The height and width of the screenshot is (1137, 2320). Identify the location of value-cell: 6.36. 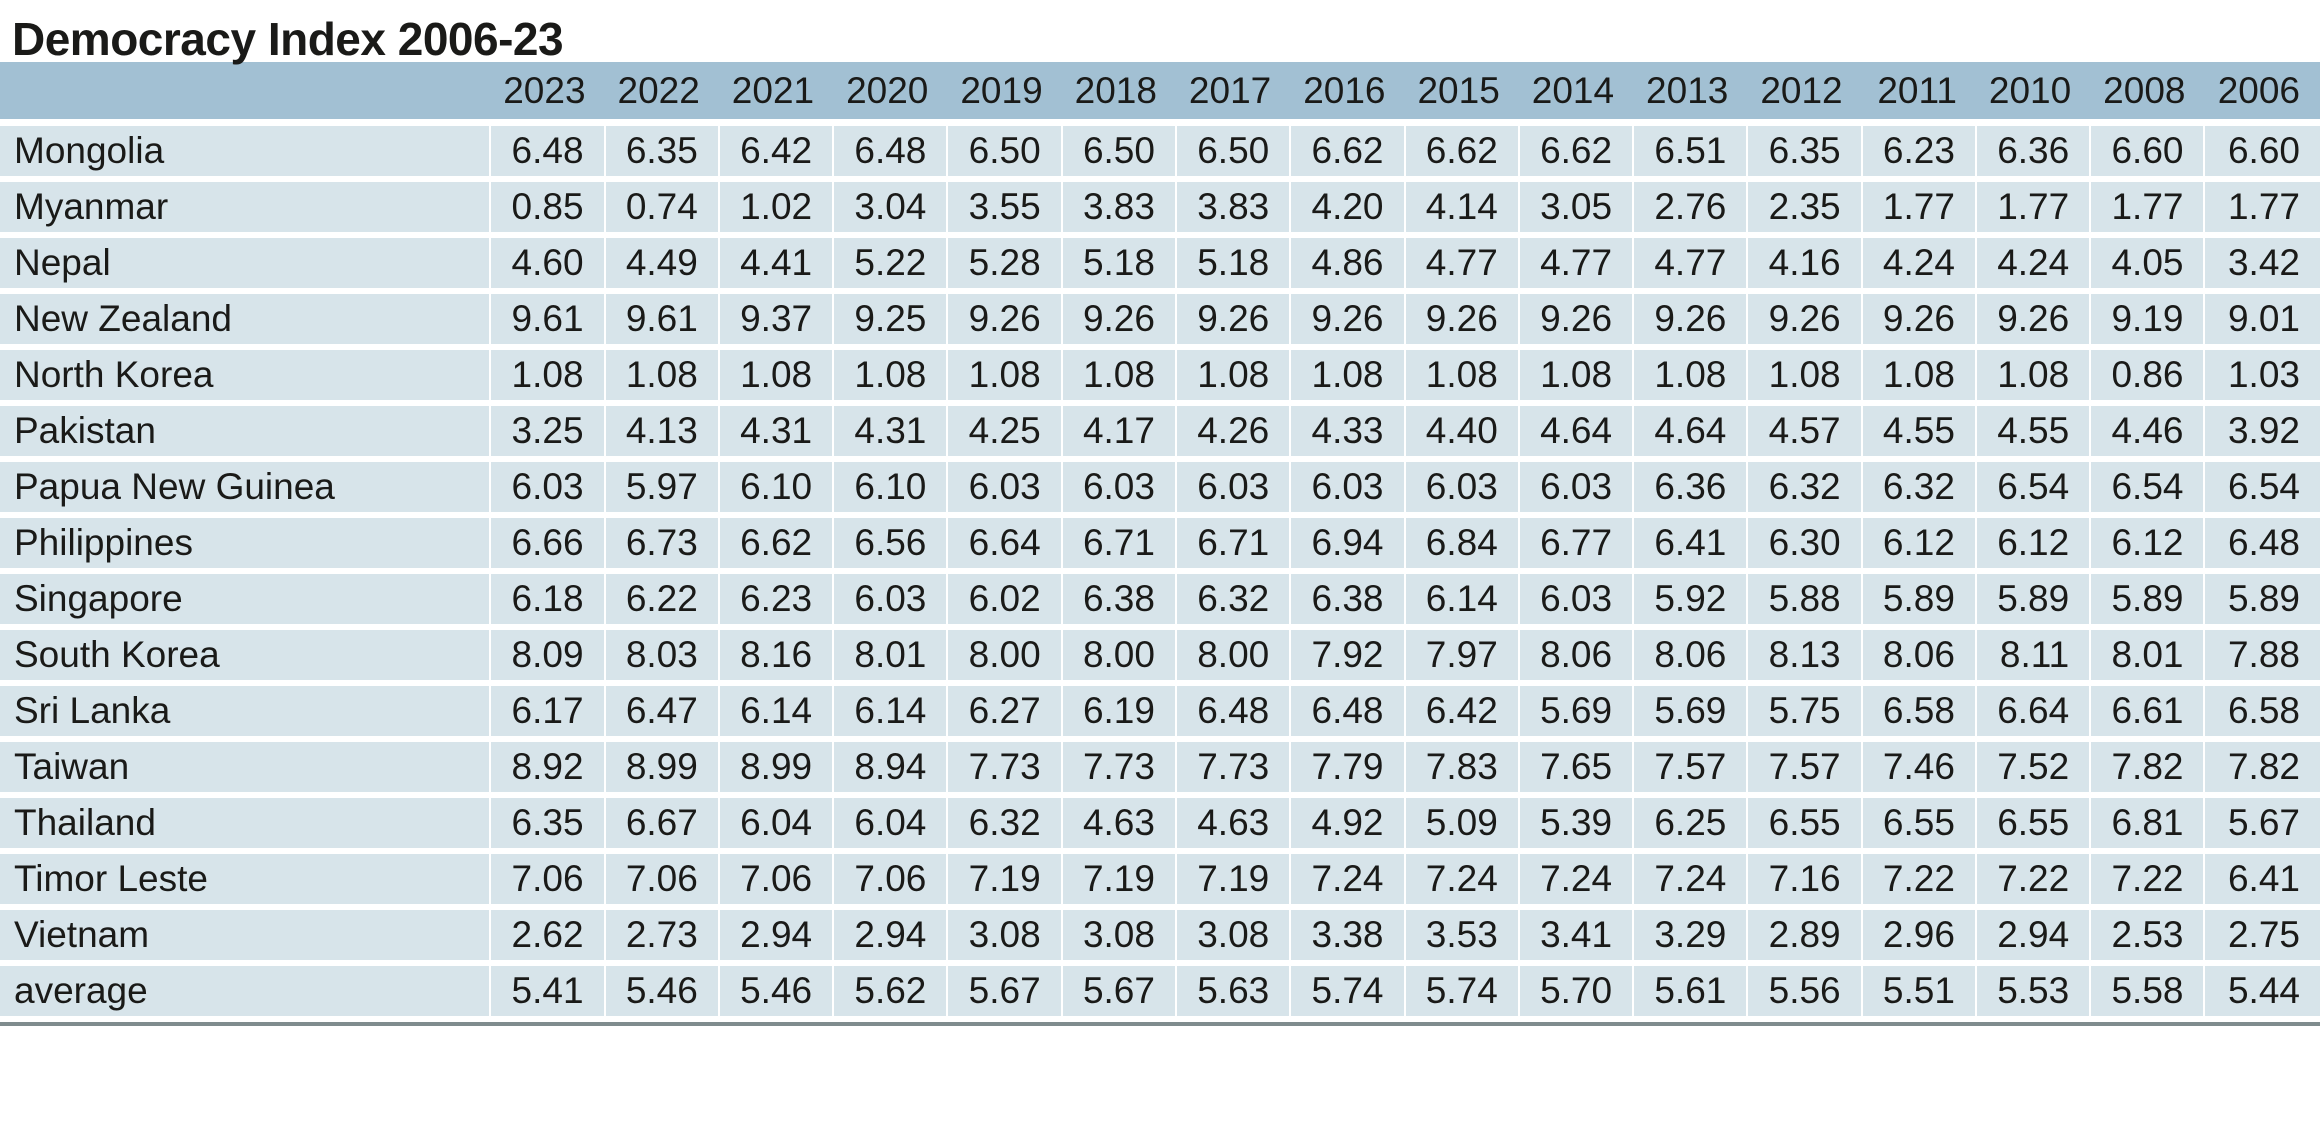
(2034, 154).